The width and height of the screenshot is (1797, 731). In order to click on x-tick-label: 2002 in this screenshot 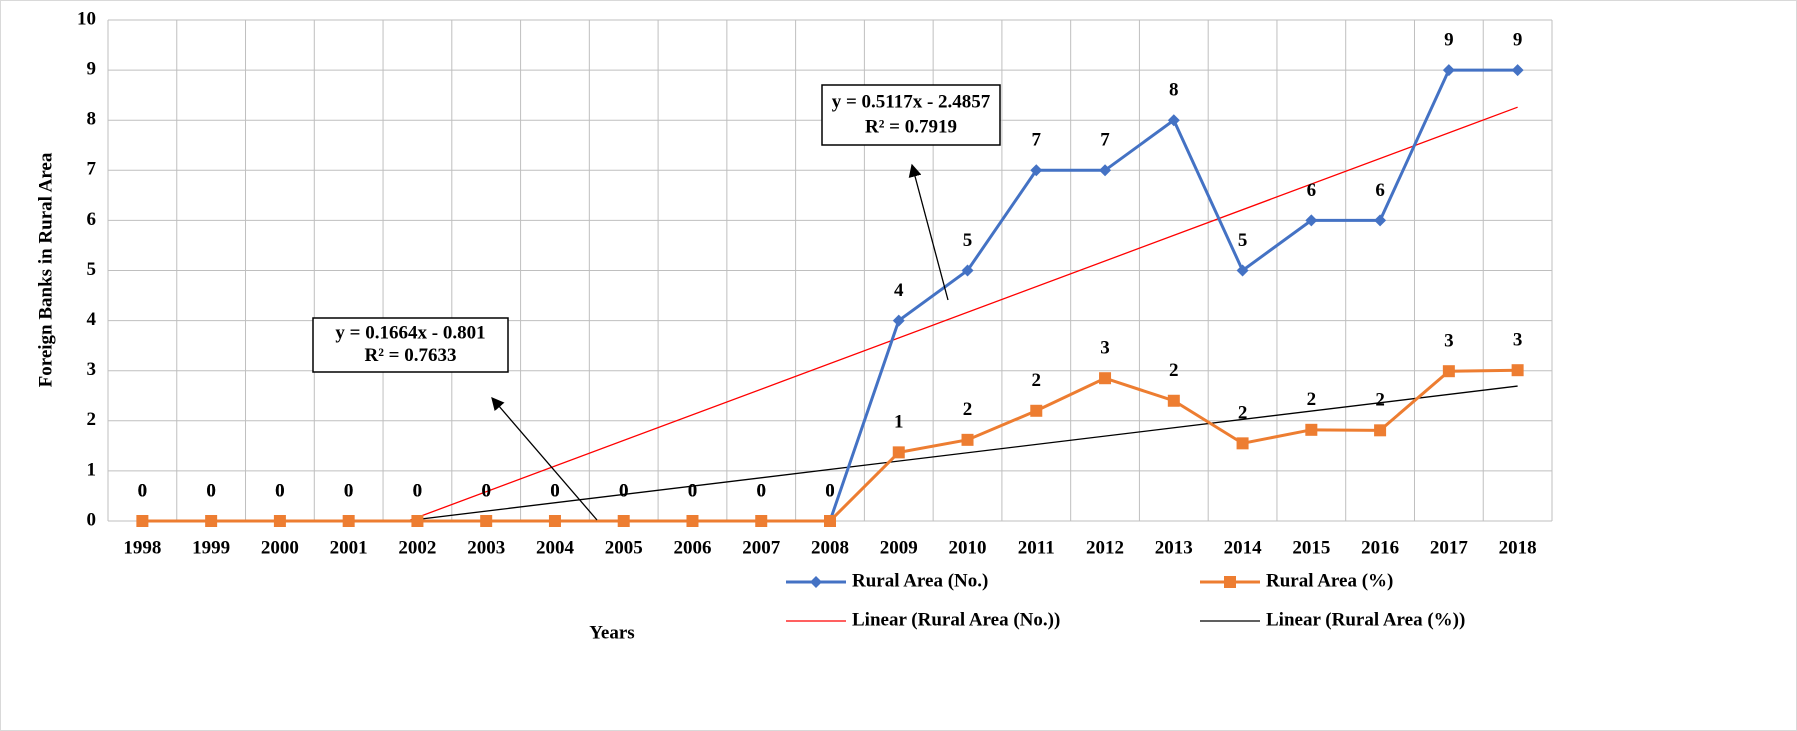, I will do `click(417, 547)`.